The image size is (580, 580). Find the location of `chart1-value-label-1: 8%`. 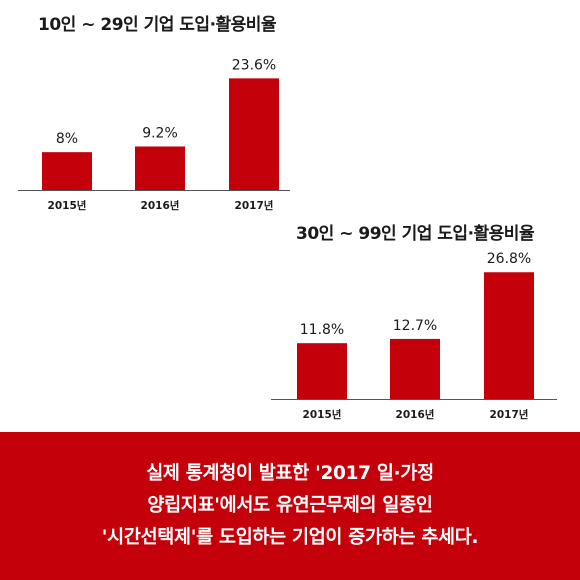

chart1-value-label-1: 8% is located at coordinates (67, 139).